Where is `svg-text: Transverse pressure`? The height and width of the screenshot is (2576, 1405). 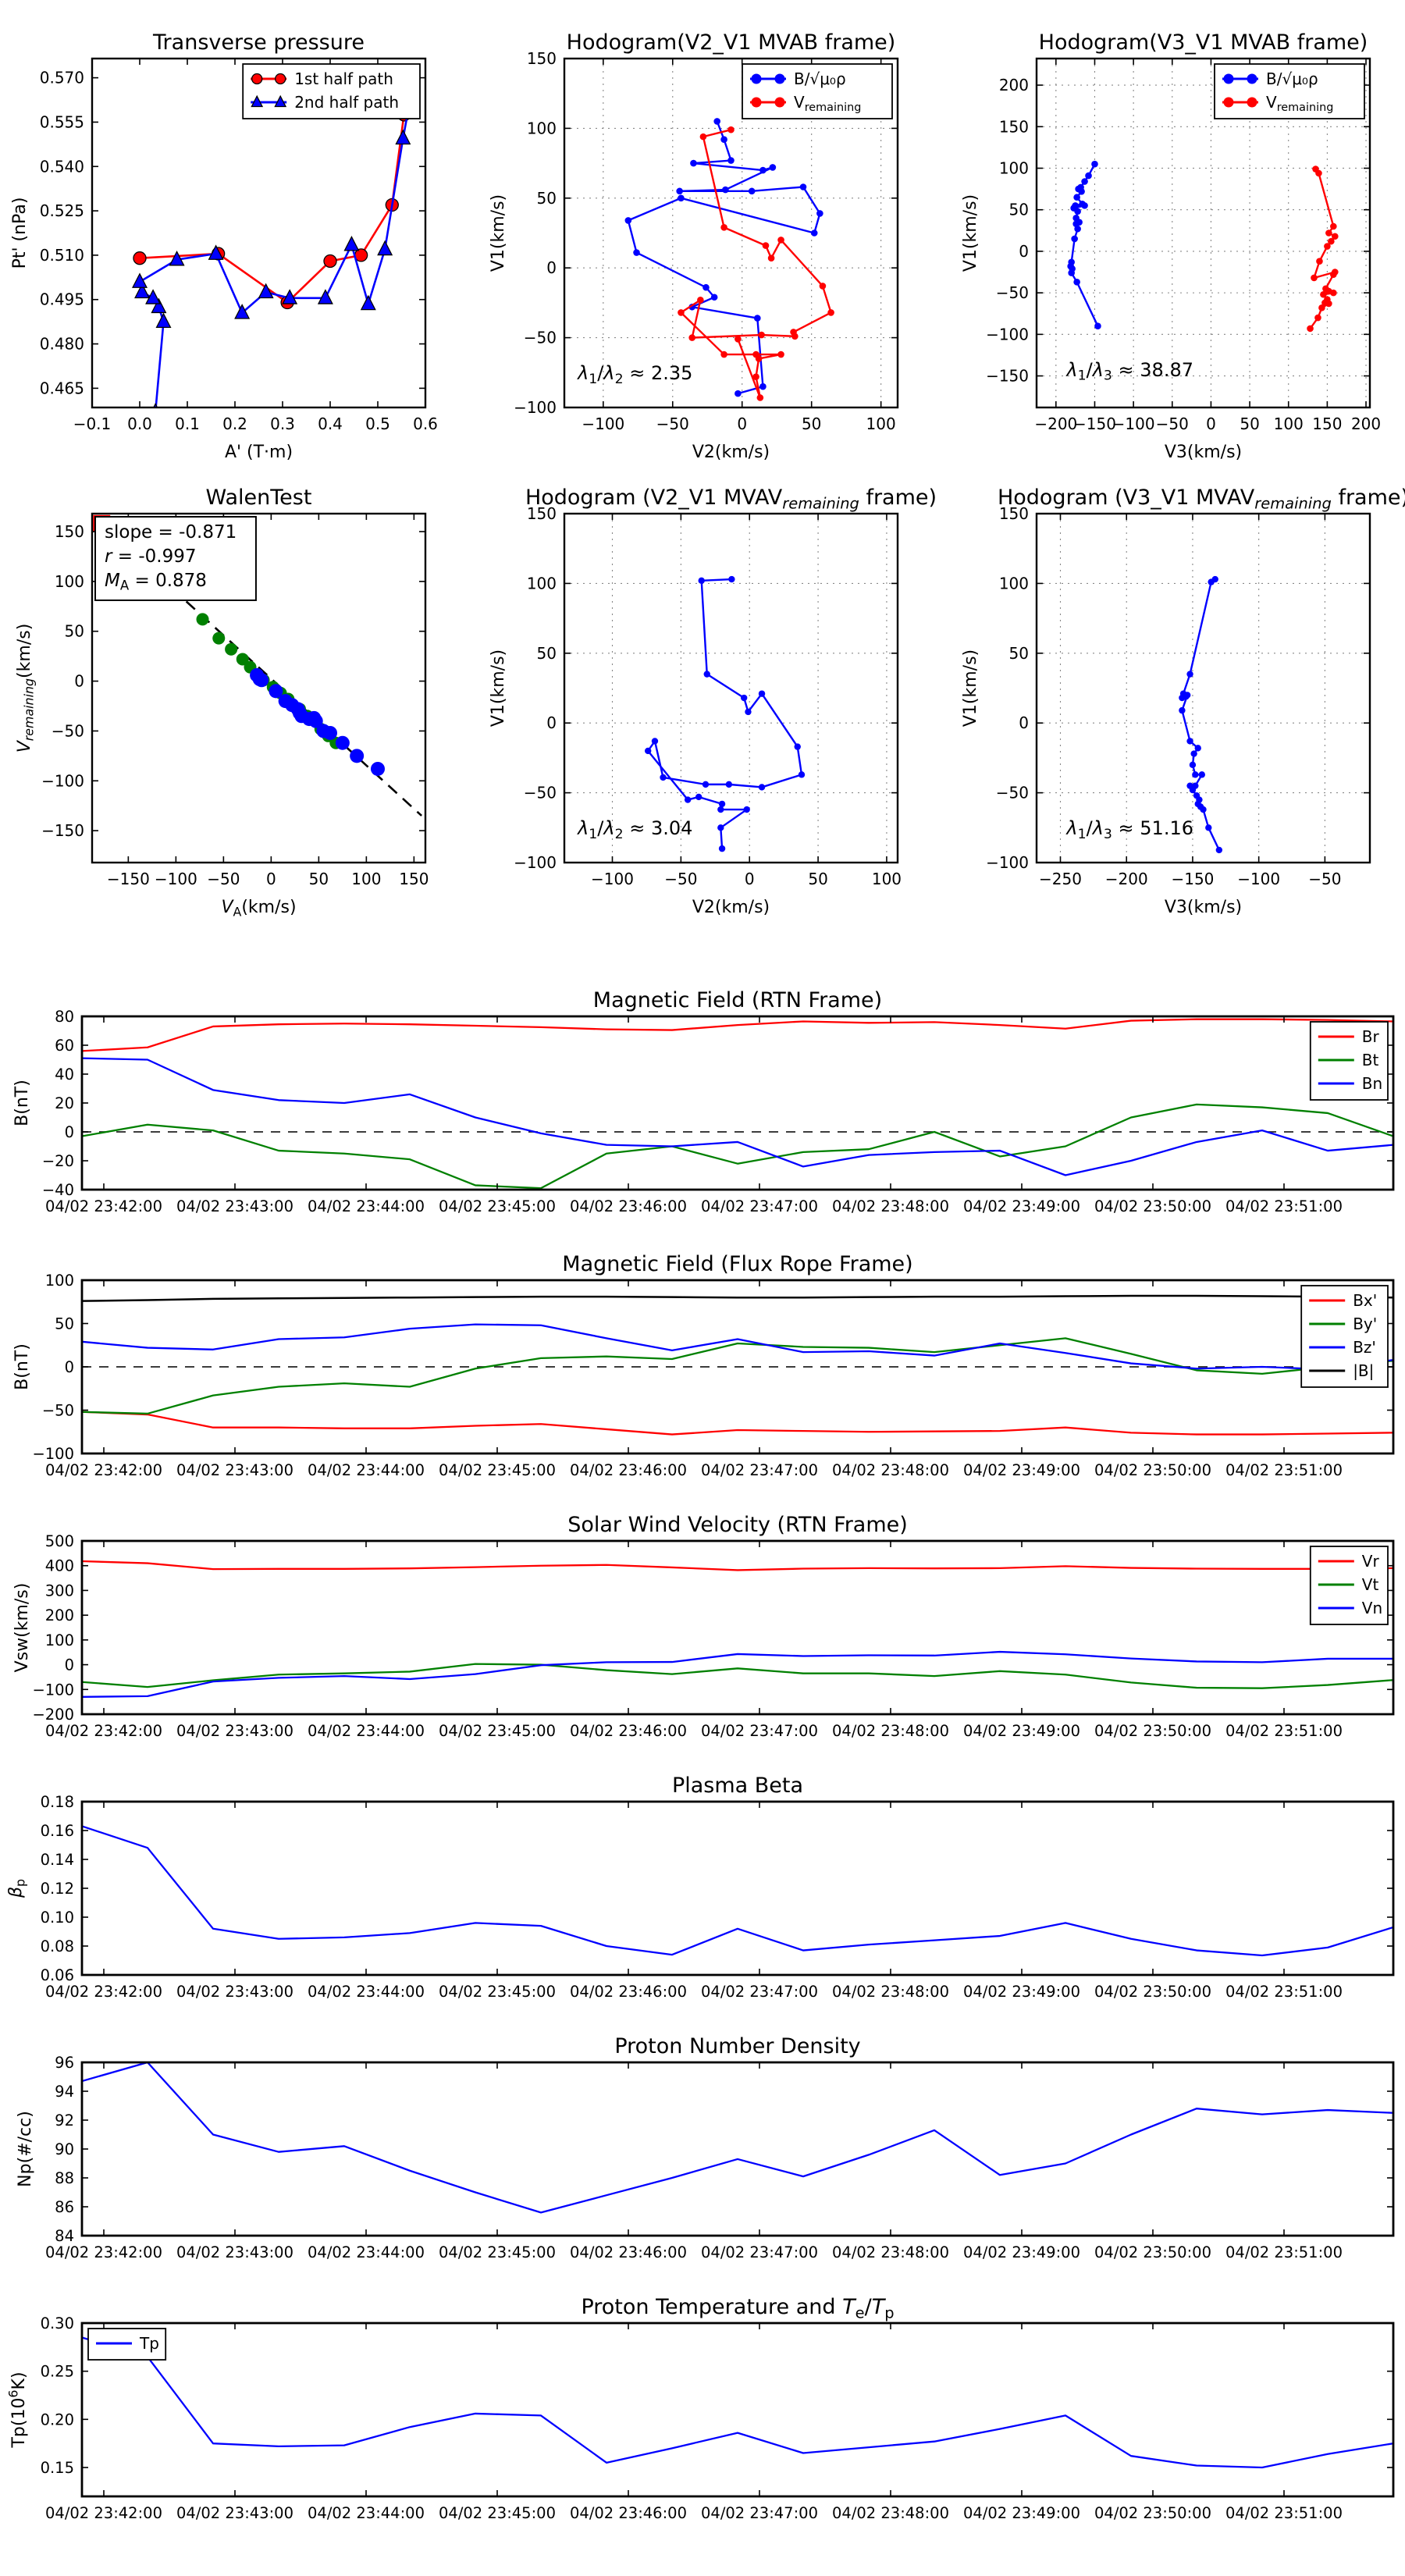 svg-text: Transverse pressure is located at coordinates (258, 42).